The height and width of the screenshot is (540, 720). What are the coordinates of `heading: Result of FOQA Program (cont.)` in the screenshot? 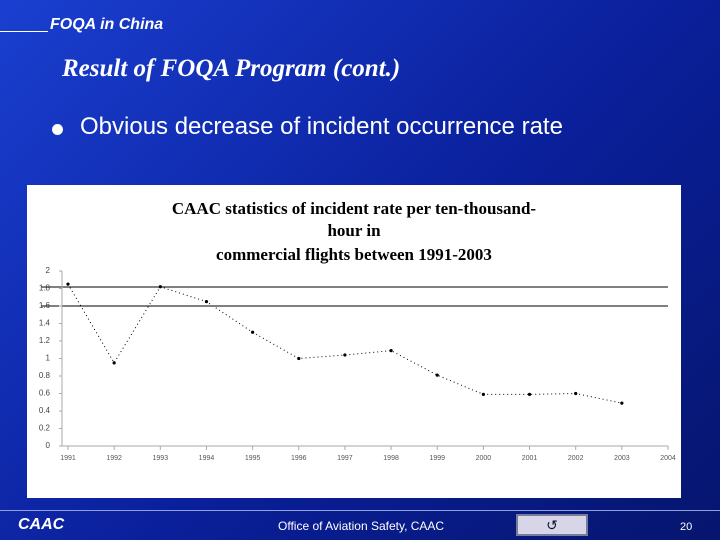 It's located at (231, 68).